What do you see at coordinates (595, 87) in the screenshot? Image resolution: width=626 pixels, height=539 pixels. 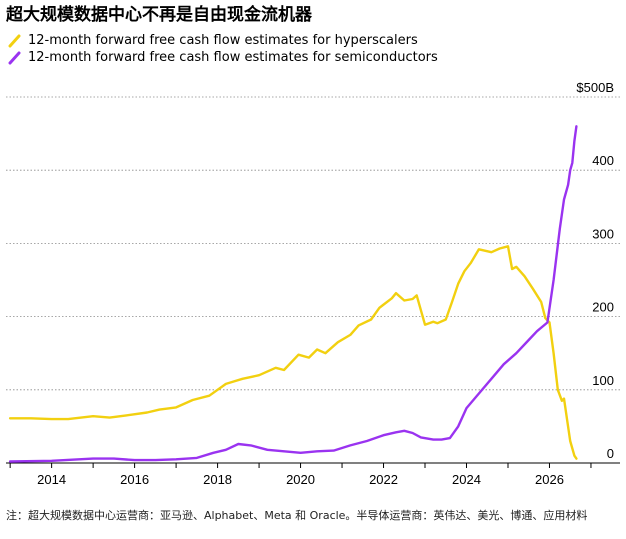 I see `y-tick-label-500: $500B` at bounding box center [595, 87].